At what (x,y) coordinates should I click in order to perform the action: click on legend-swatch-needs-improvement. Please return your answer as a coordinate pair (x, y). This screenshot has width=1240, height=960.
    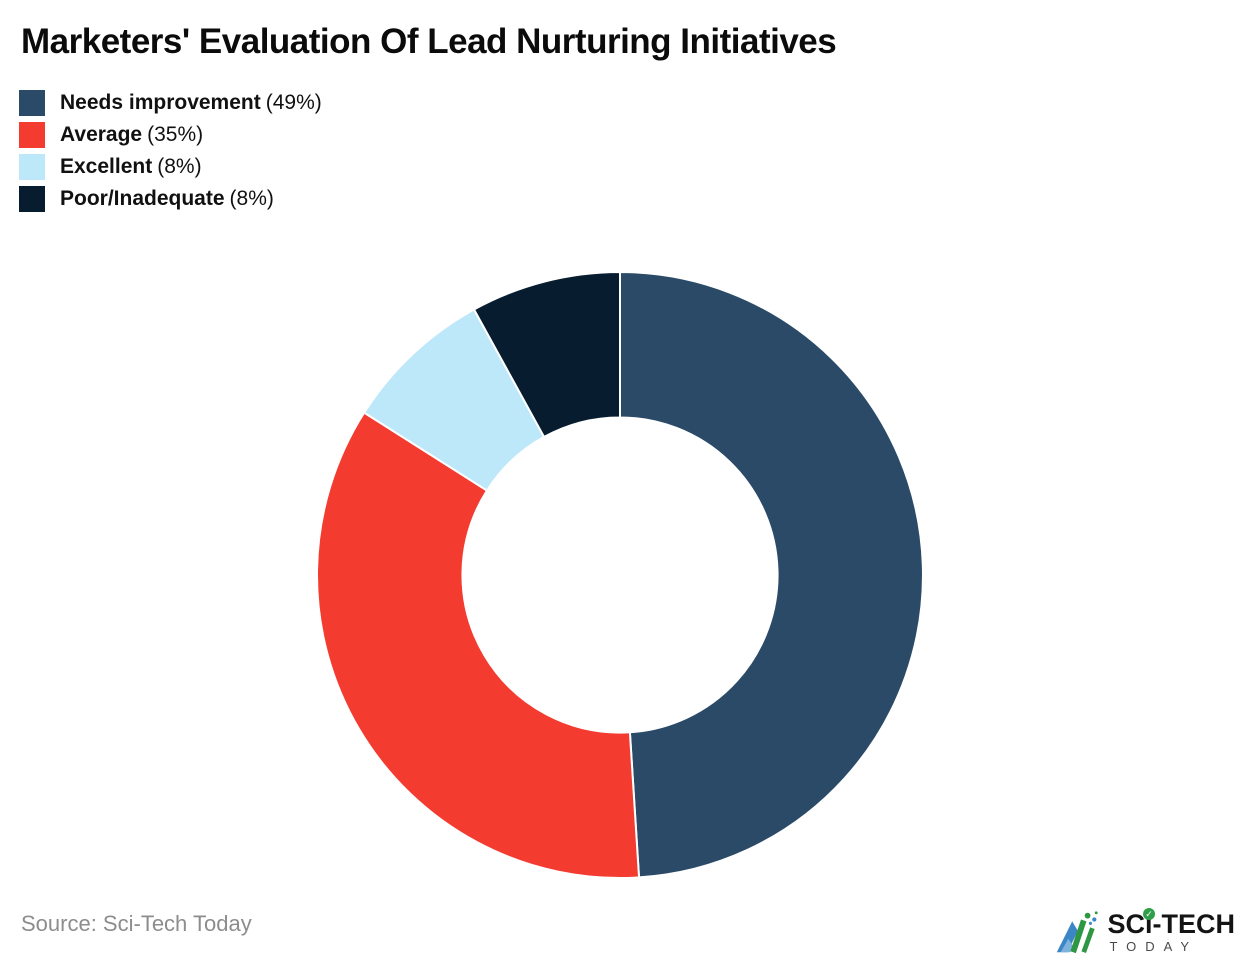
    Looking at the image, I should click on (32, 103).